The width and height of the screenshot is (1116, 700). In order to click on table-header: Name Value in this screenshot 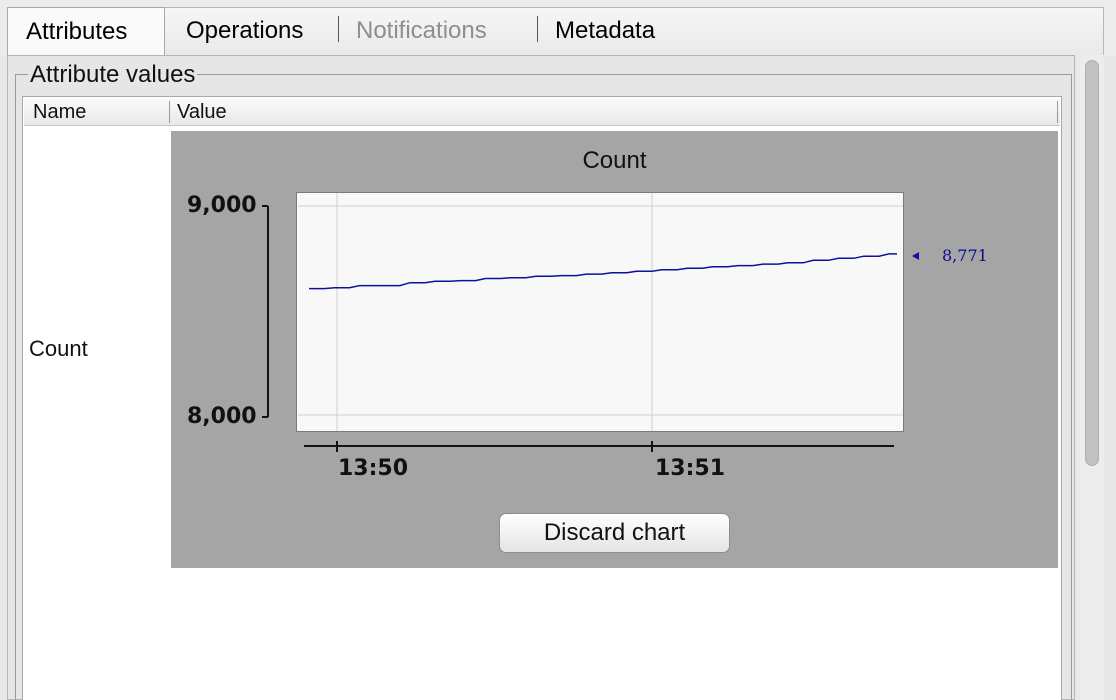, I will do `click(542, 112)`.